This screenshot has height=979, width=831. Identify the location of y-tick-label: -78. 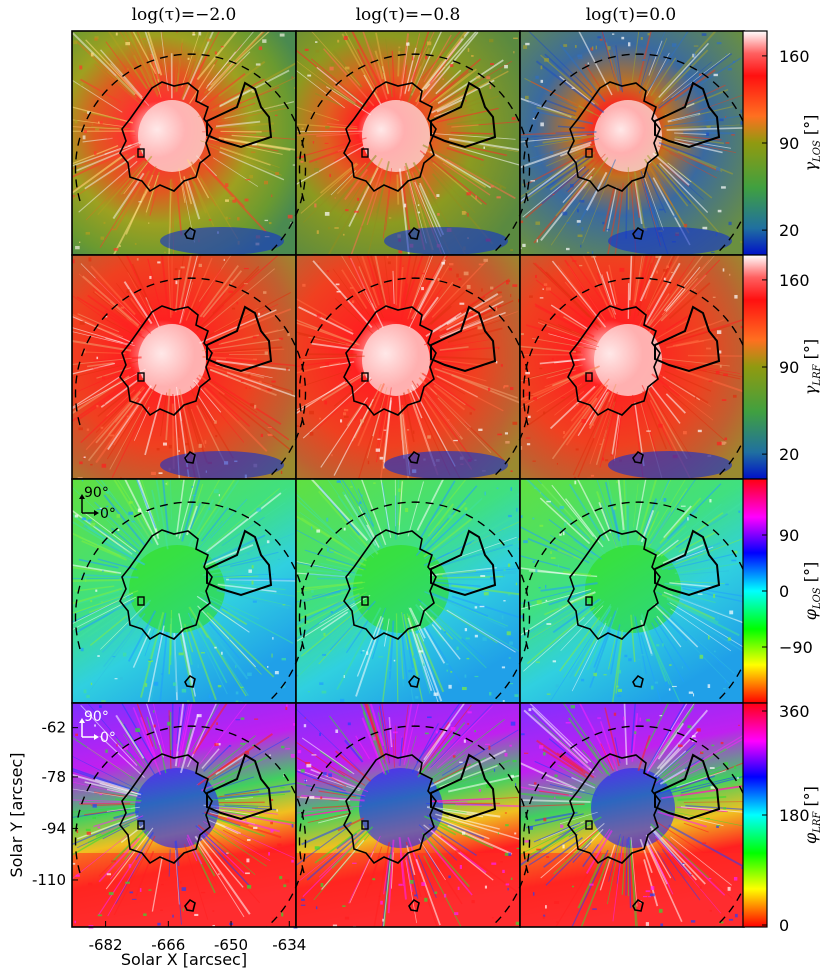
(54, 777).